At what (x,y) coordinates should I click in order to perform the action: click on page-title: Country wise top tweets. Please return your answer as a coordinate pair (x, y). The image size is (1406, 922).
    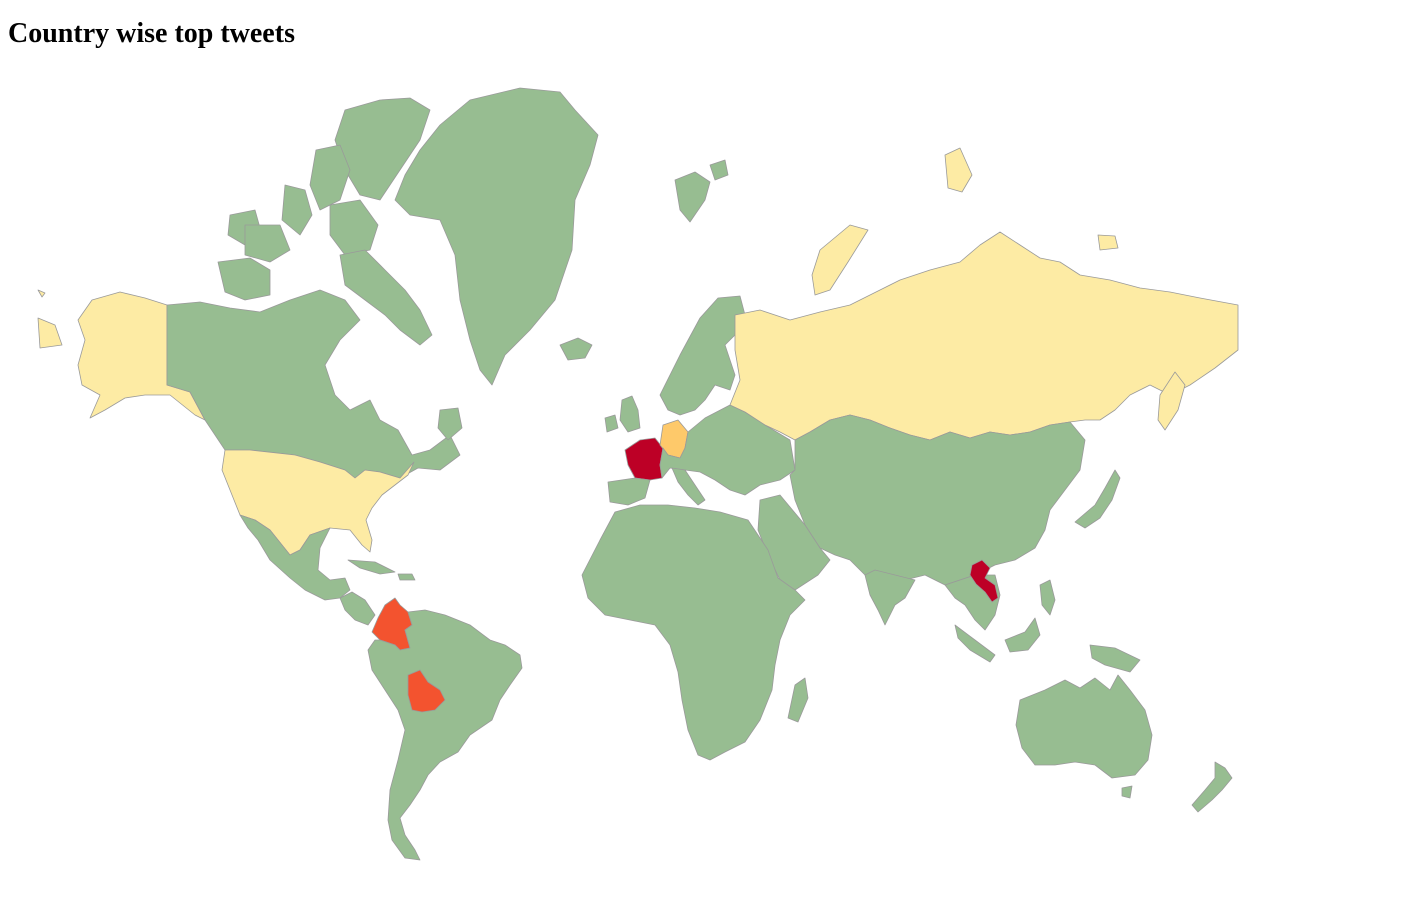
    Looking at the image, I should click on (151, 33).